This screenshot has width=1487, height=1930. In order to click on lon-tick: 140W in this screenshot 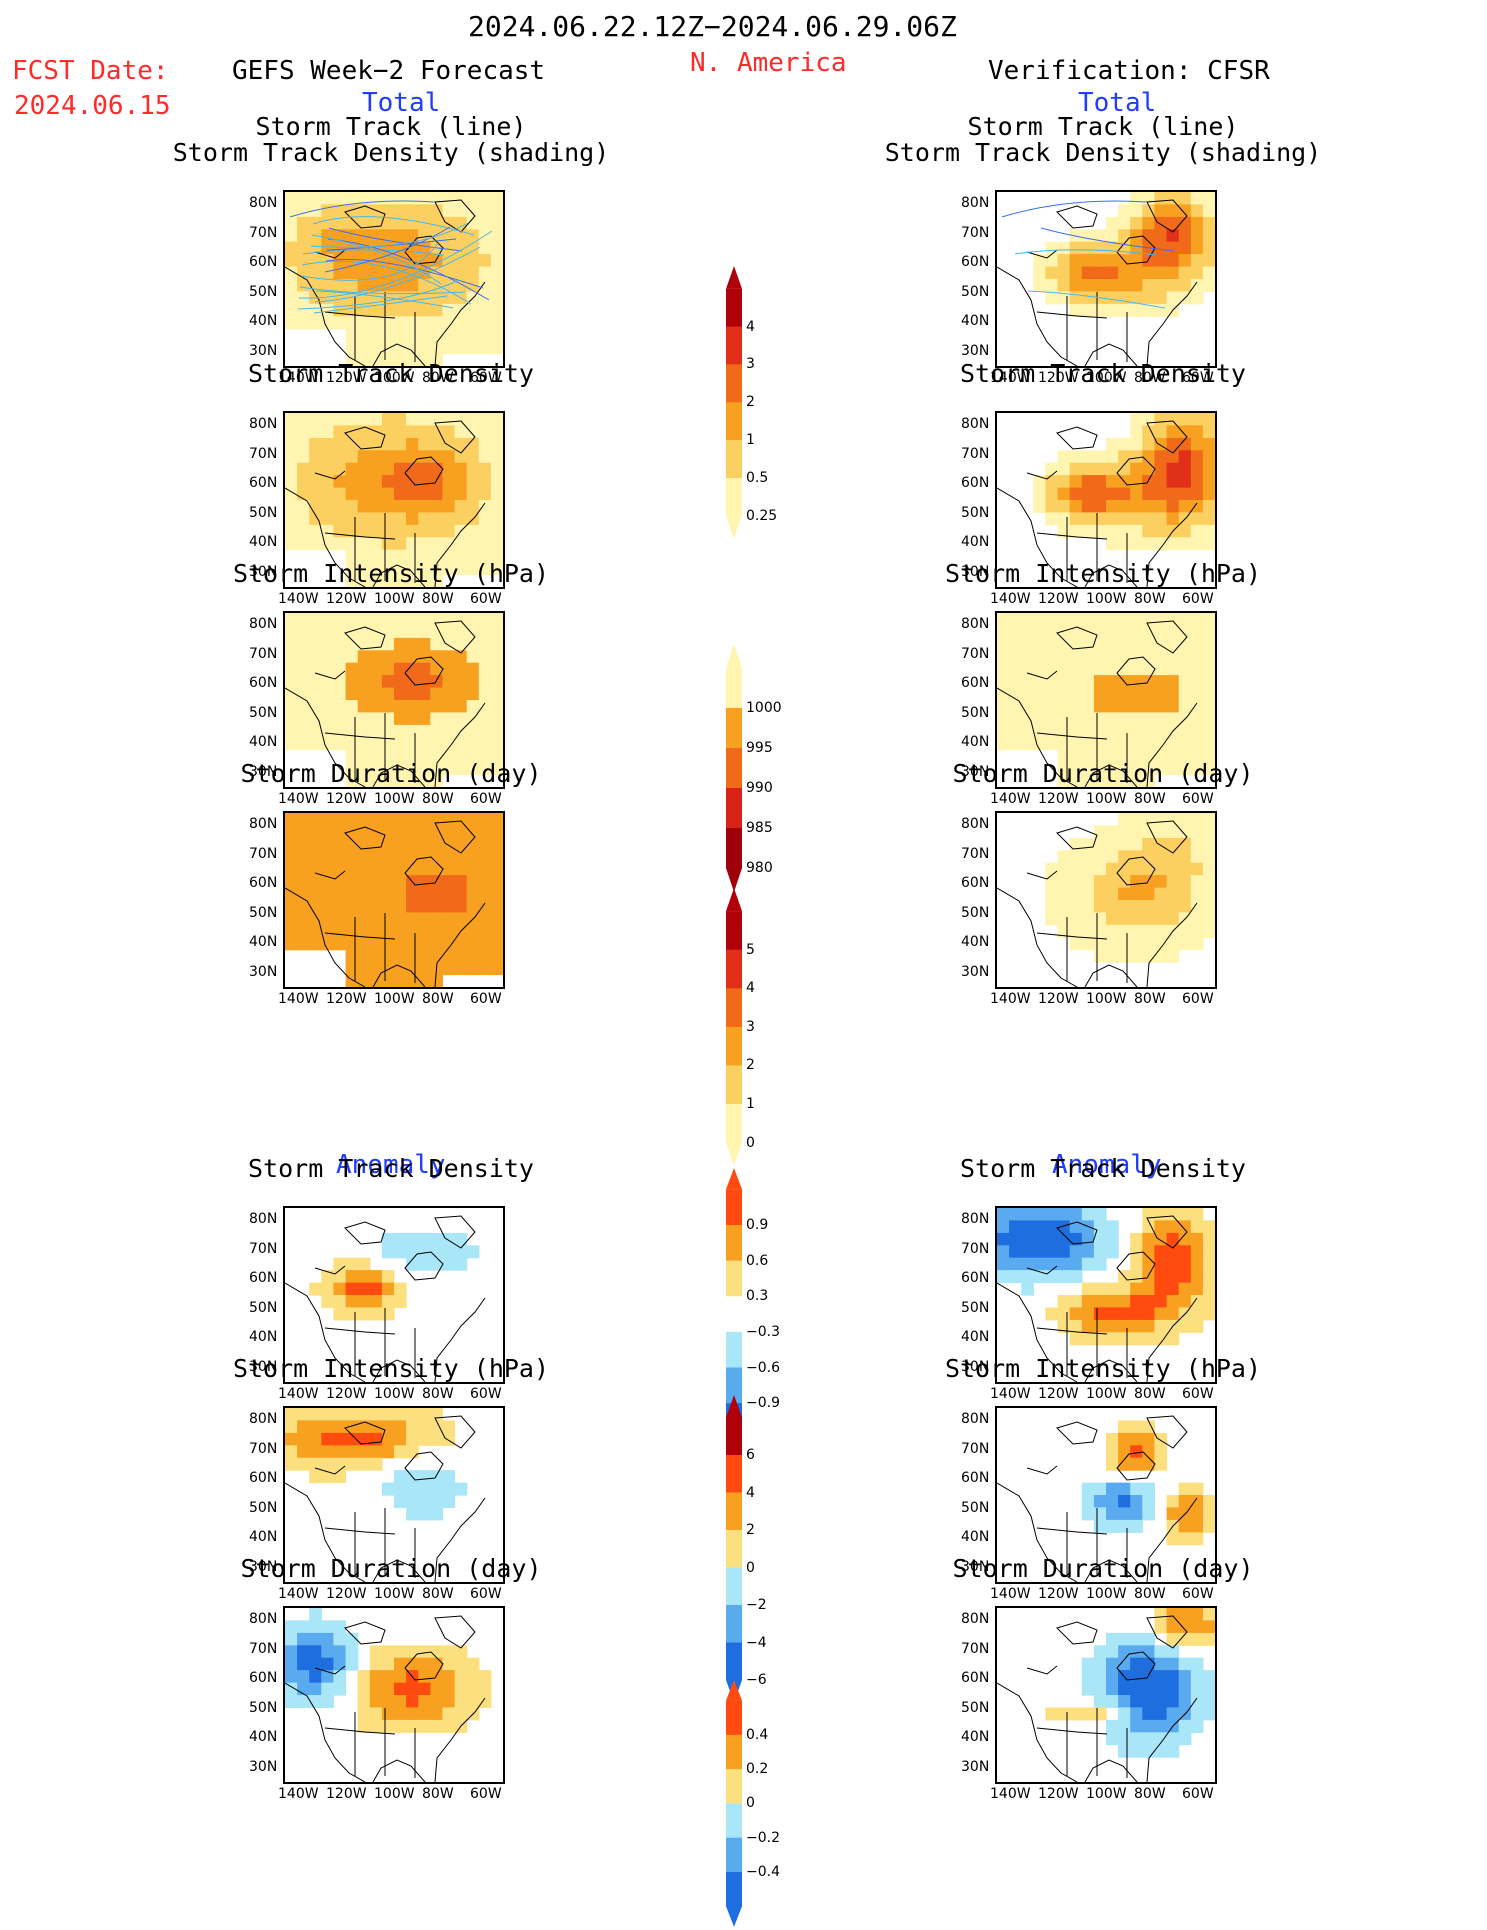, I will do `click(1010, 1394)`.